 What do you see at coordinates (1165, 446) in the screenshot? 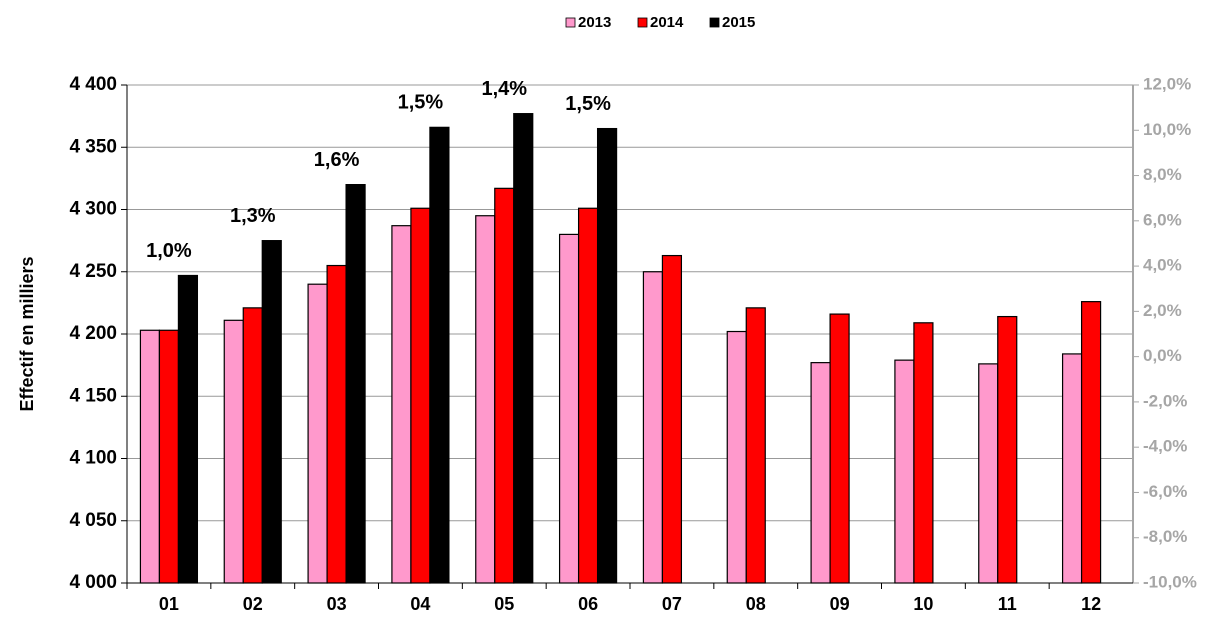
I see `y2-tick-label: -4,0%` at bounding box center [1165, 446].